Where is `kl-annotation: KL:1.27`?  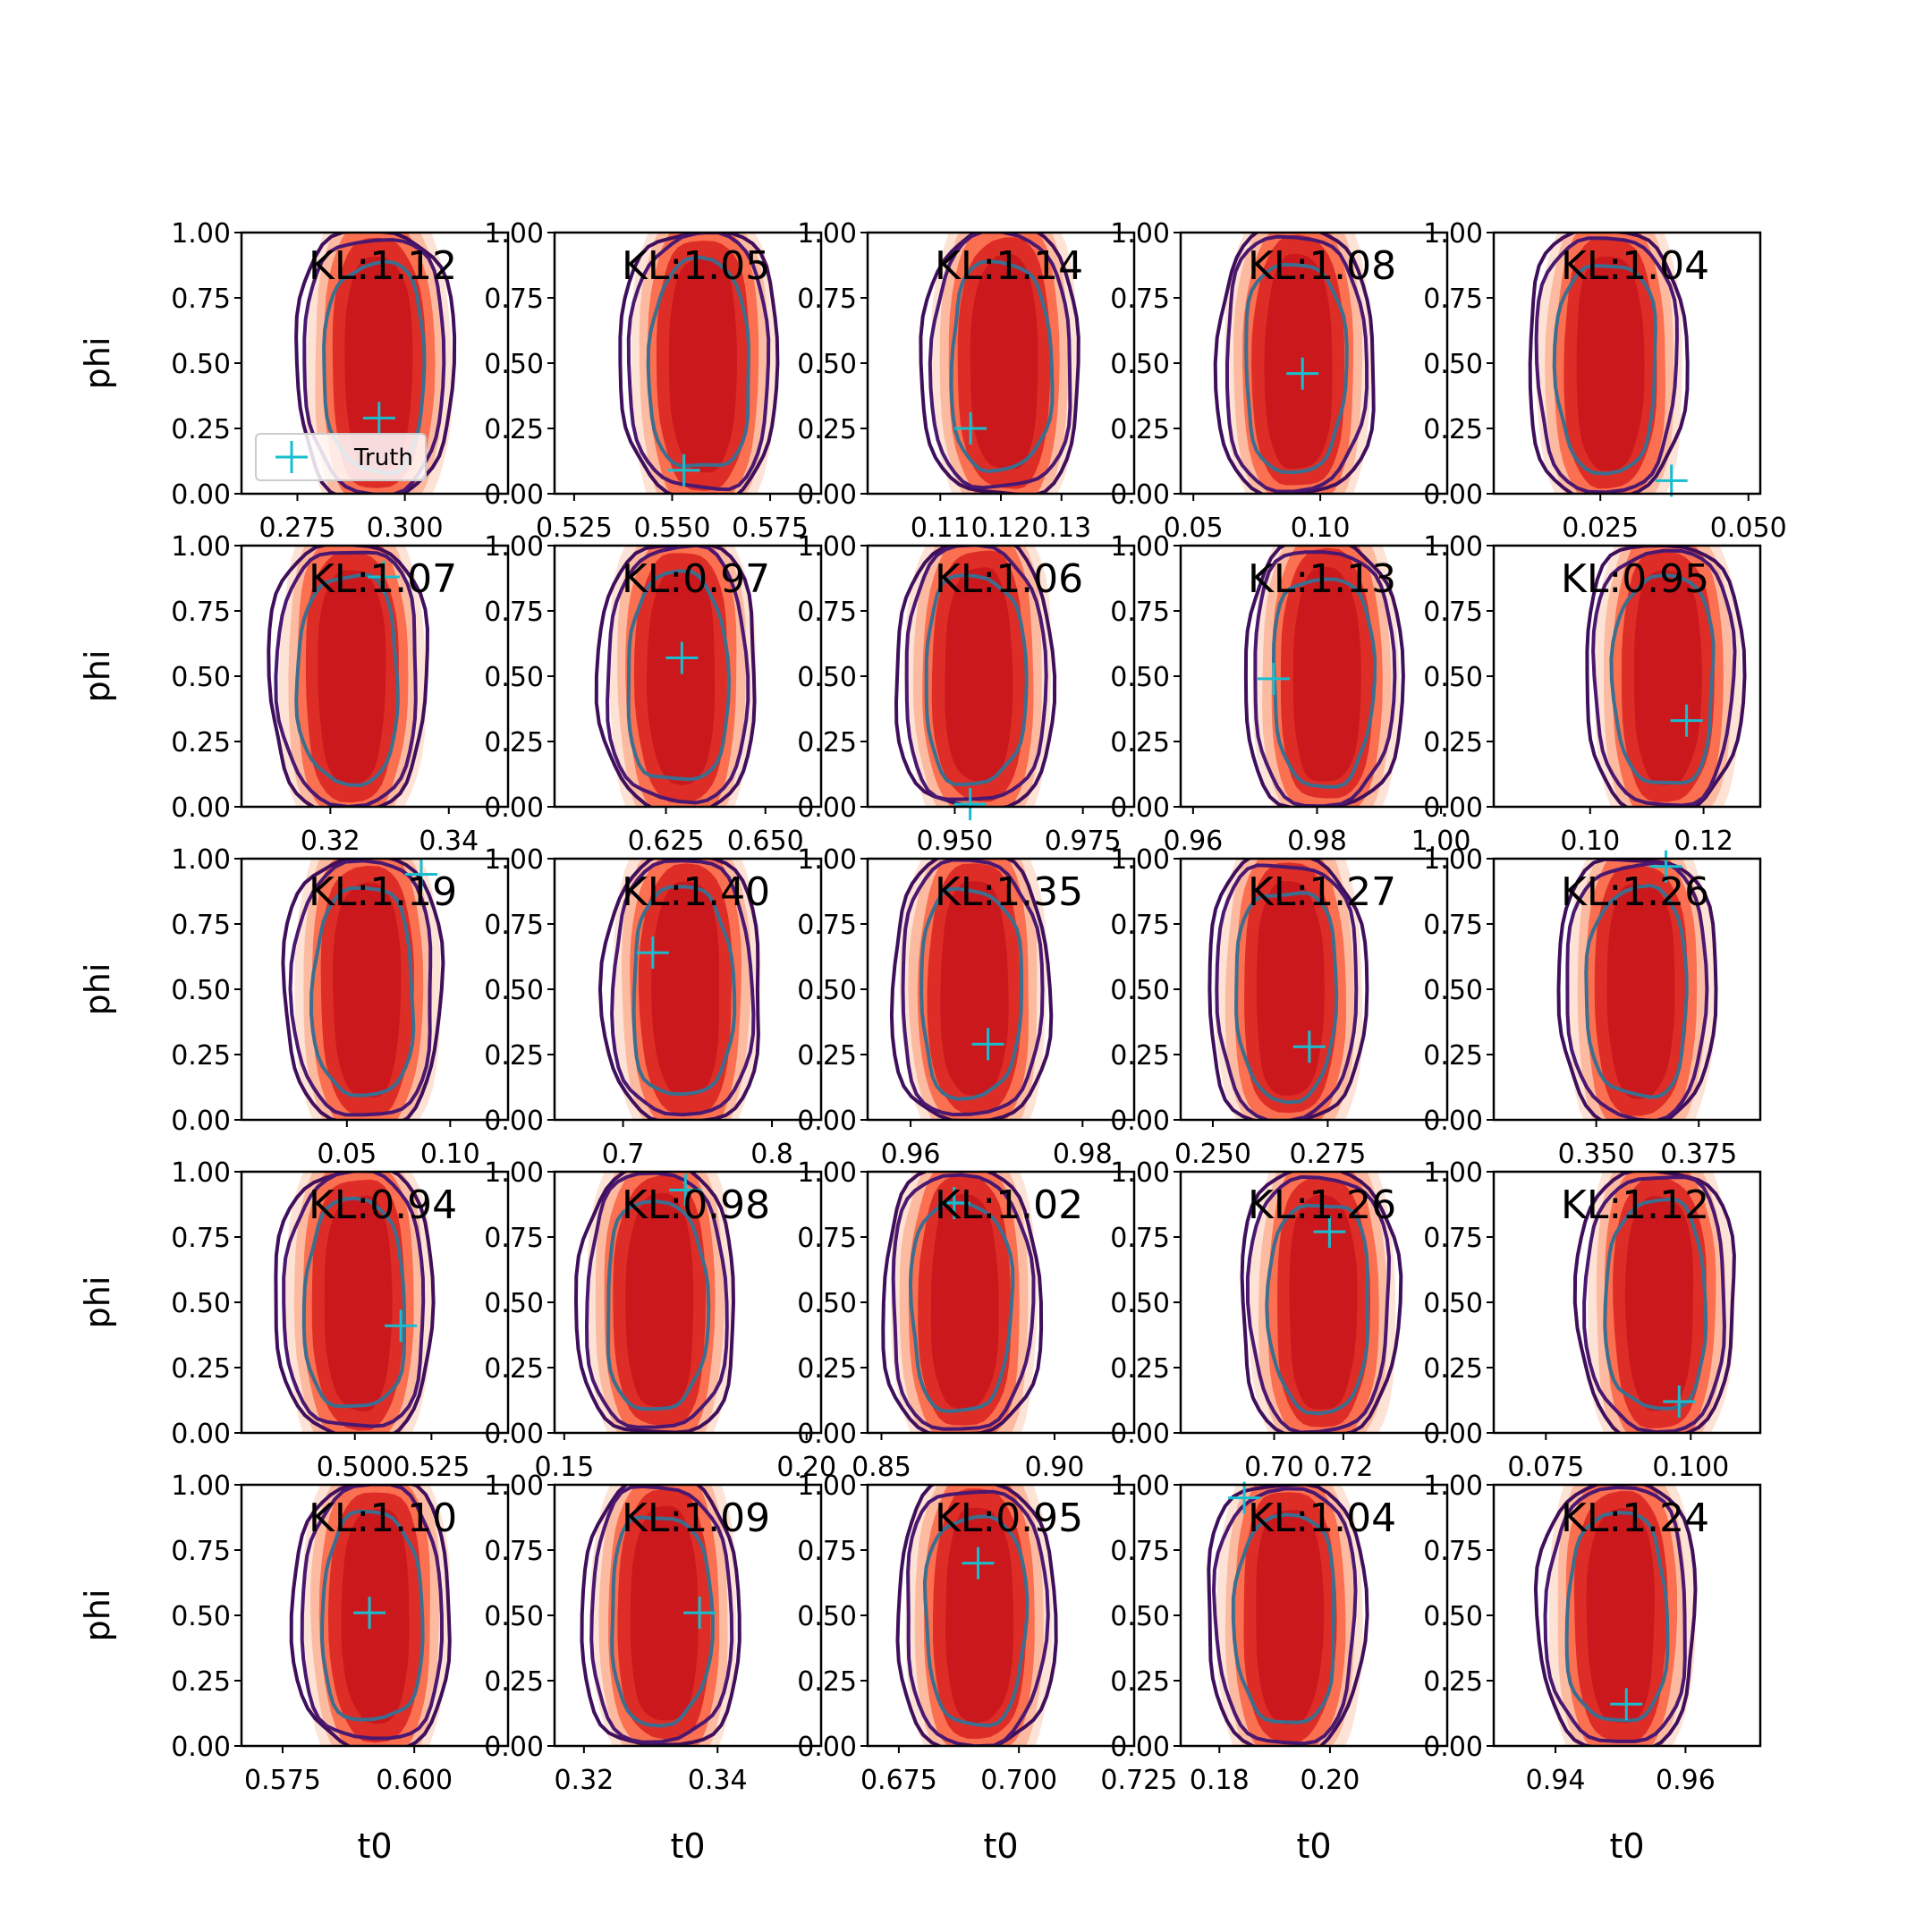
kl-annotation: KL:1.27 is located at coordinates (1322, 892).